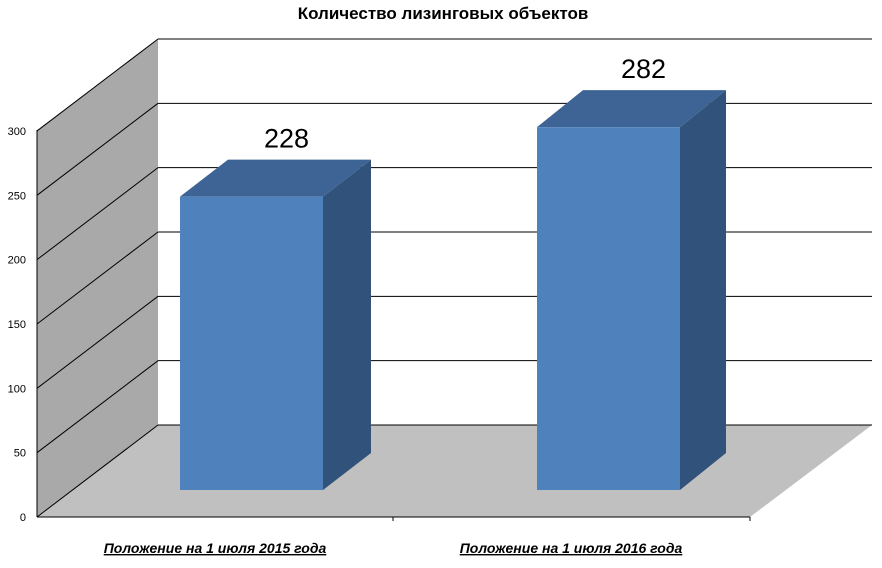 The width and height of the screenshot is (882, 568). Describe the element at coordinates (17, 389) in the screenshot. I see `y-tick-label: 100` at that location.